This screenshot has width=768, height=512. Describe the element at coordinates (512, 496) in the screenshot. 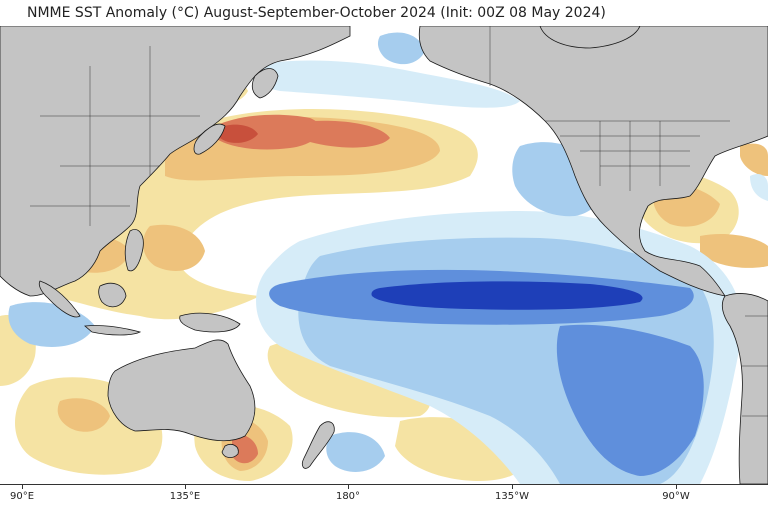

I see `tick-label-135w: 135°W` at that location.